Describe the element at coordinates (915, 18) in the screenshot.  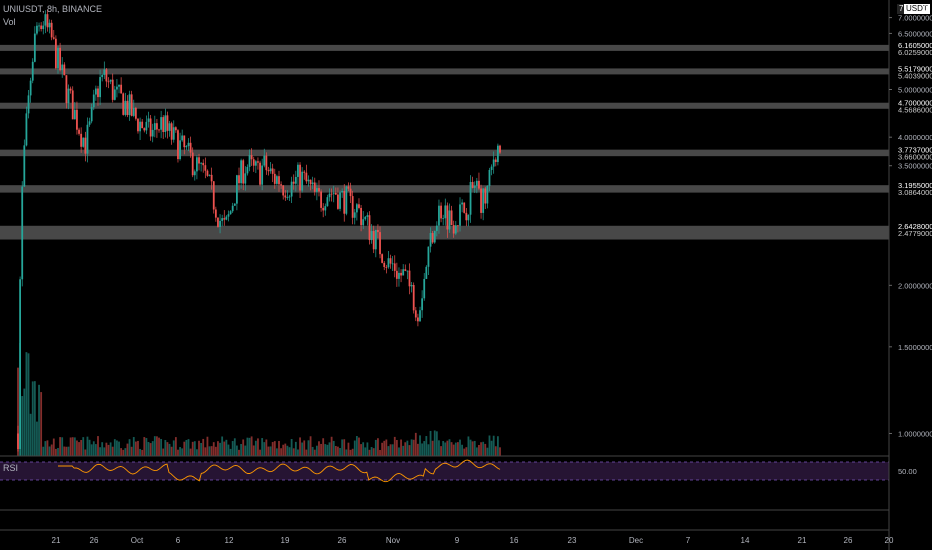
I see `price-tick-label: 7.00000000` at that location.